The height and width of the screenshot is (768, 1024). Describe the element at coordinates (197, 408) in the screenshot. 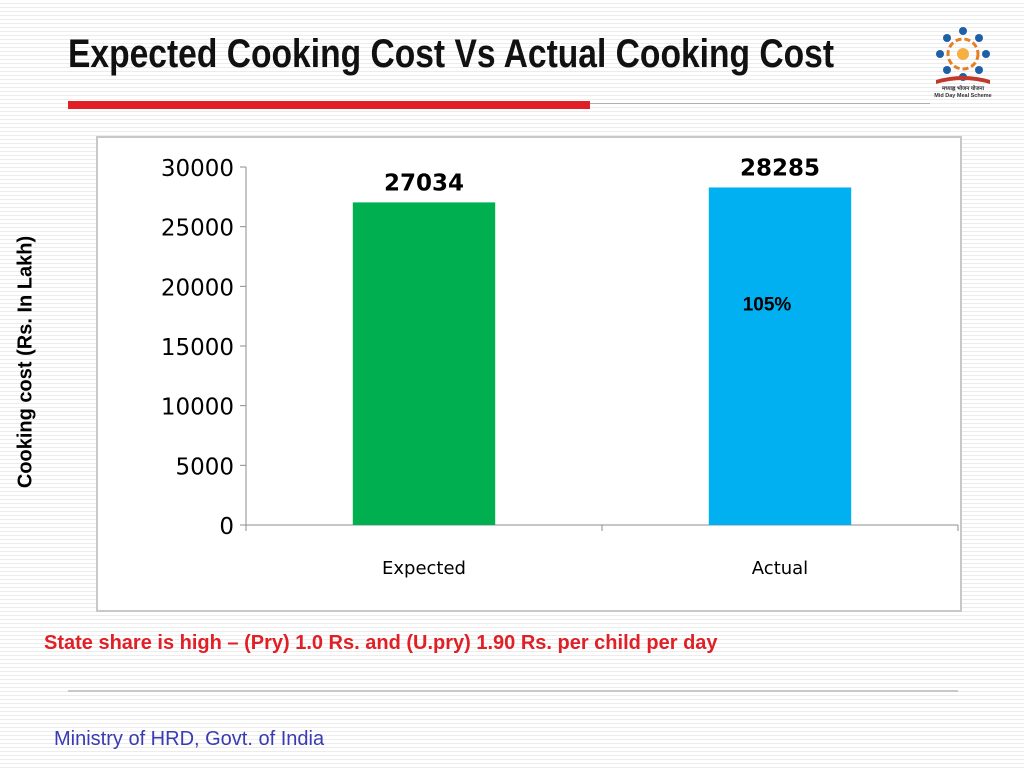

I see `y-tick-label: 10000` at that location.